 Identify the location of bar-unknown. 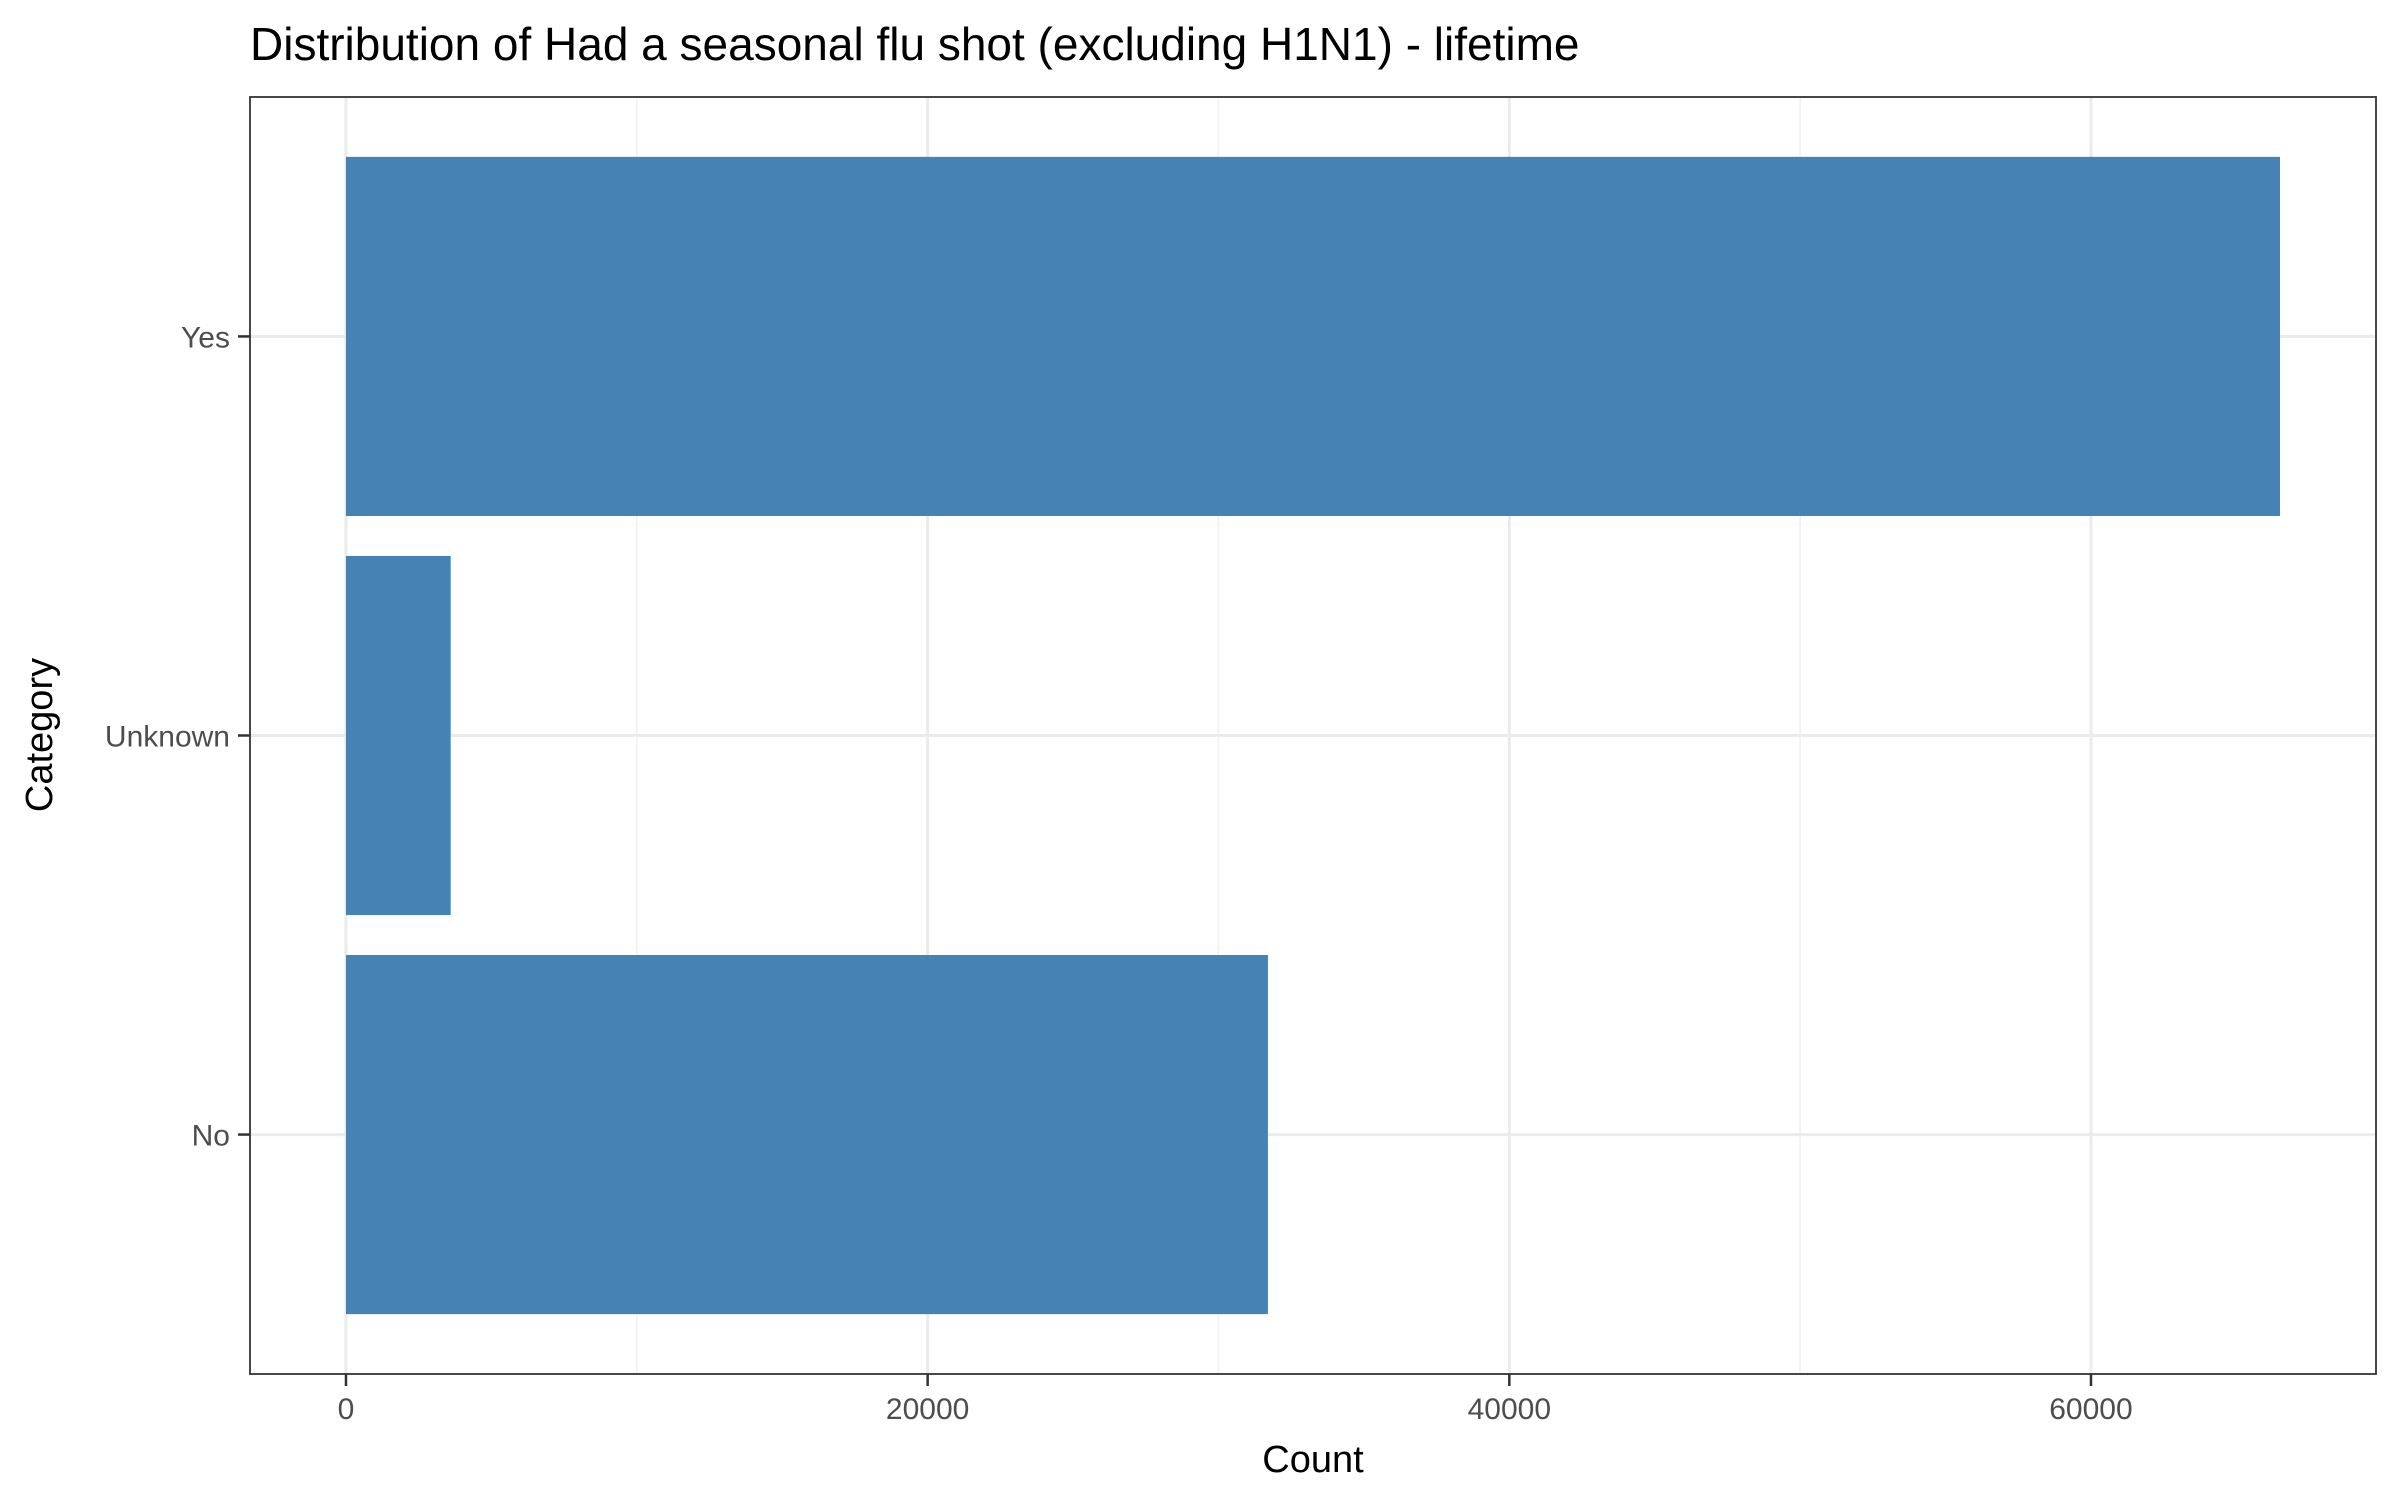
(398, 735).